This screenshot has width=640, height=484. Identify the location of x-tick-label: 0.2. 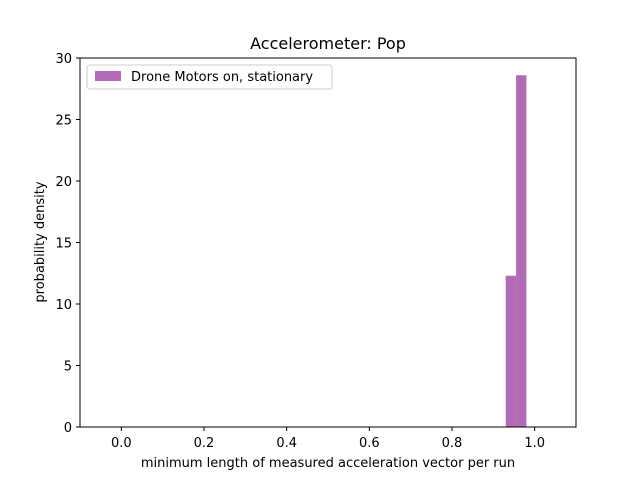
(204, 443).